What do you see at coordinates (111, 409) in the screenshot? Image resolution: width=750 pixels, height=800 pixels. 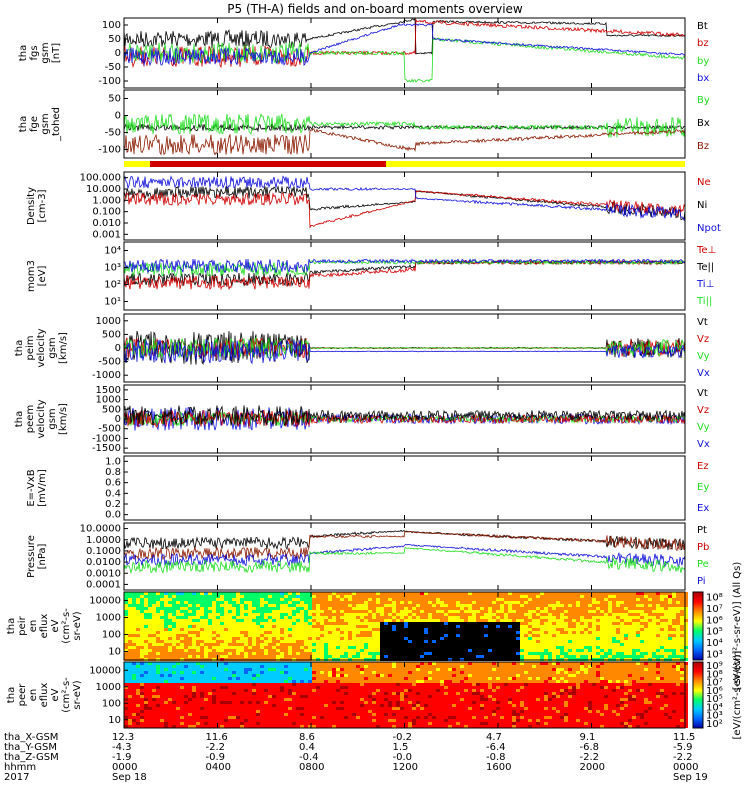 I see `ytick-label: 500` at bounding box center [111, 409].